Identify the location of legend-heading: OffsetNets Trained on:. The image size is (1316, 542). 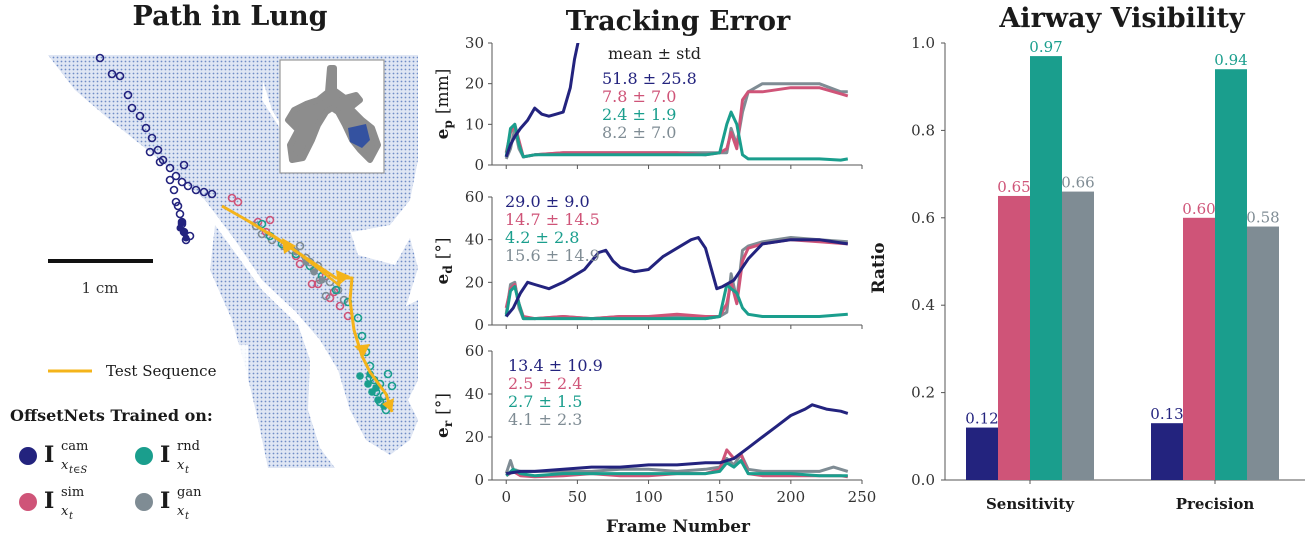
(111, 415).